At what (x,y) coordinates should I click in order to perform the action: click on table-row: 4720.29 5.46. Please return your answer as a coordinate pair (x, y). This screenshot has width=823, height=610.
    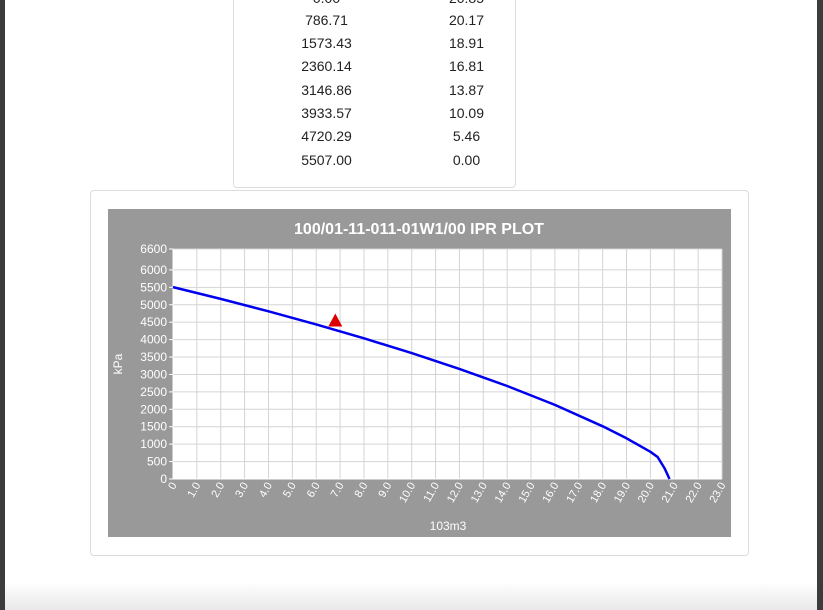
    Looking at the image, I should click on (375, 136).